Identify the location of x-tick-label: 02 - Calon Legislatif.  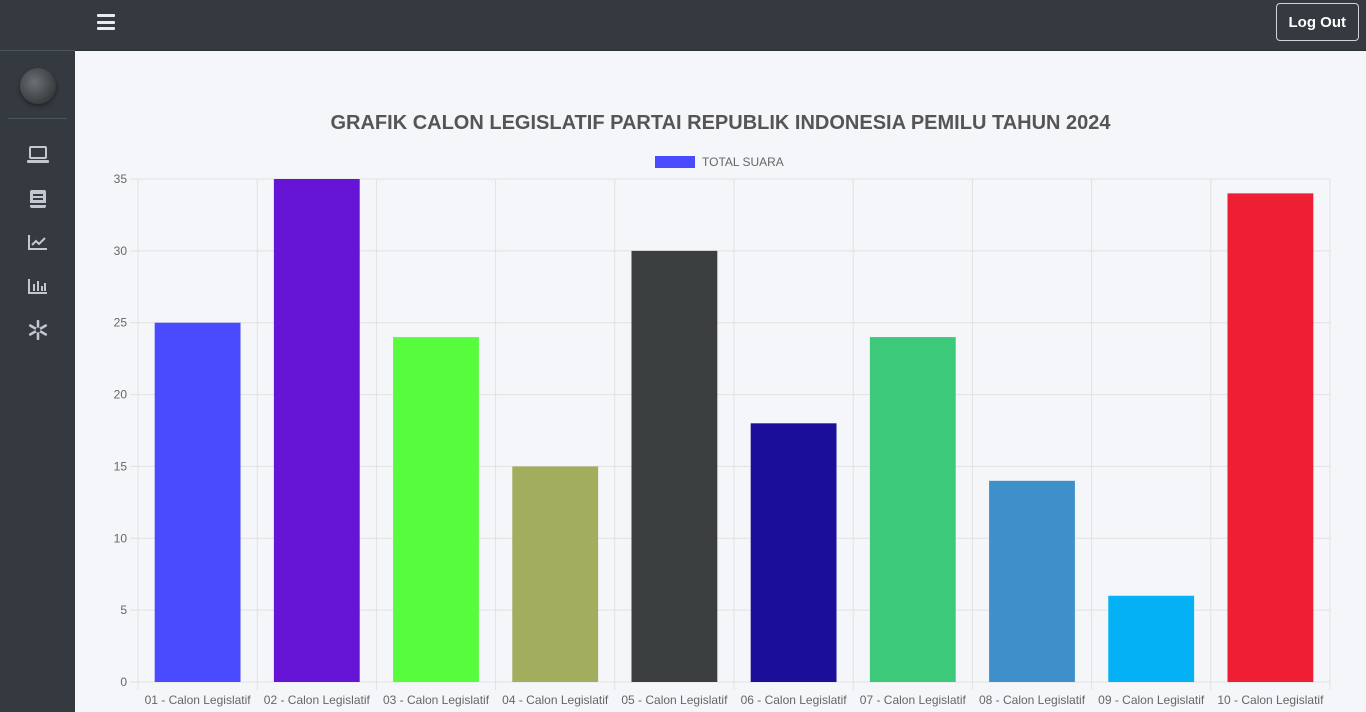
(317, 700).